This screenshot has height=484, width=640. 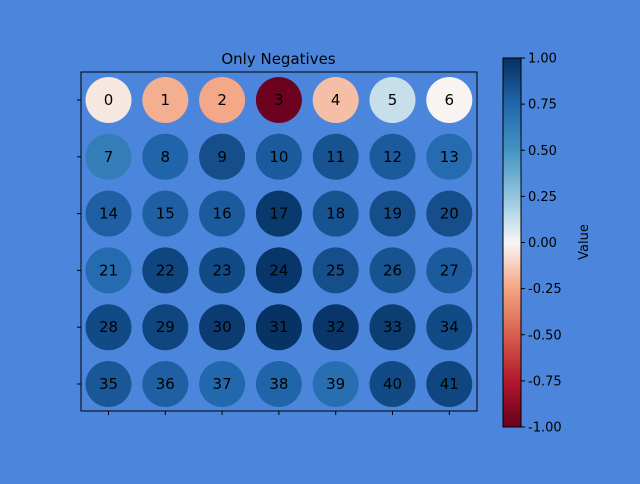 I want to click on cell-label-33: 33, so click(x=392, y=327).